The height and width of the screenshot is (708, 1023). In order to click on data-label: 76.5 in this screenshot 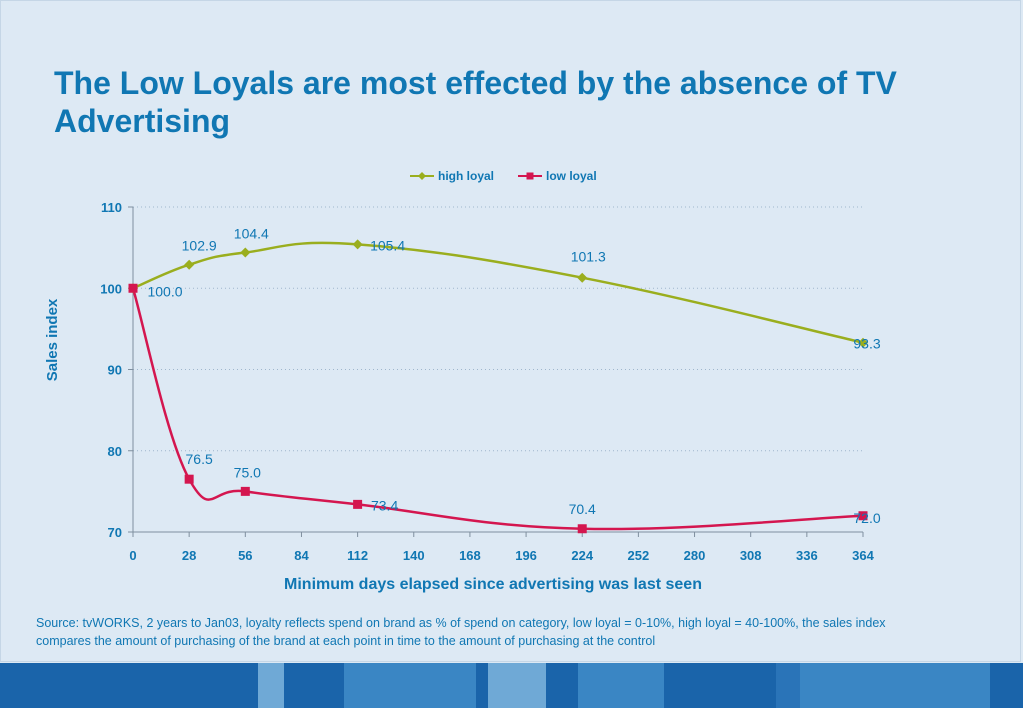, I will do `click(199, 459)`.